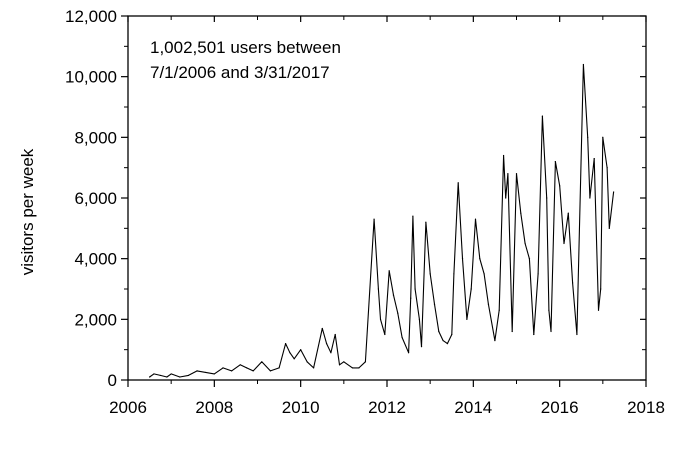  What do you see at coordinates (95, 319) in the screenshot?
I see `y-tick-label: 2,000` at bounding box center [95, 319].